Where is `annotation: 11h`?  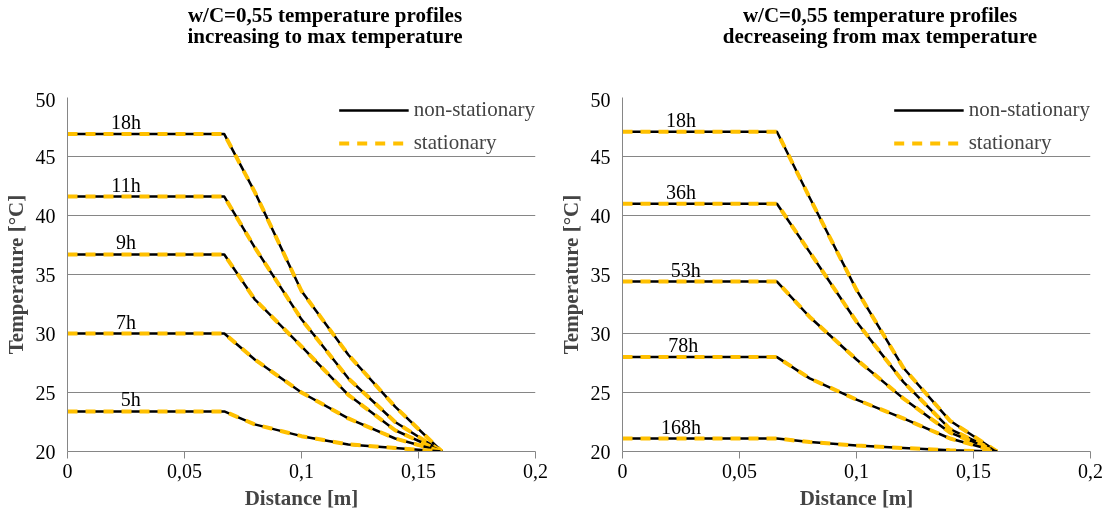 annotation: 11h is located at coordinates (126, 184).